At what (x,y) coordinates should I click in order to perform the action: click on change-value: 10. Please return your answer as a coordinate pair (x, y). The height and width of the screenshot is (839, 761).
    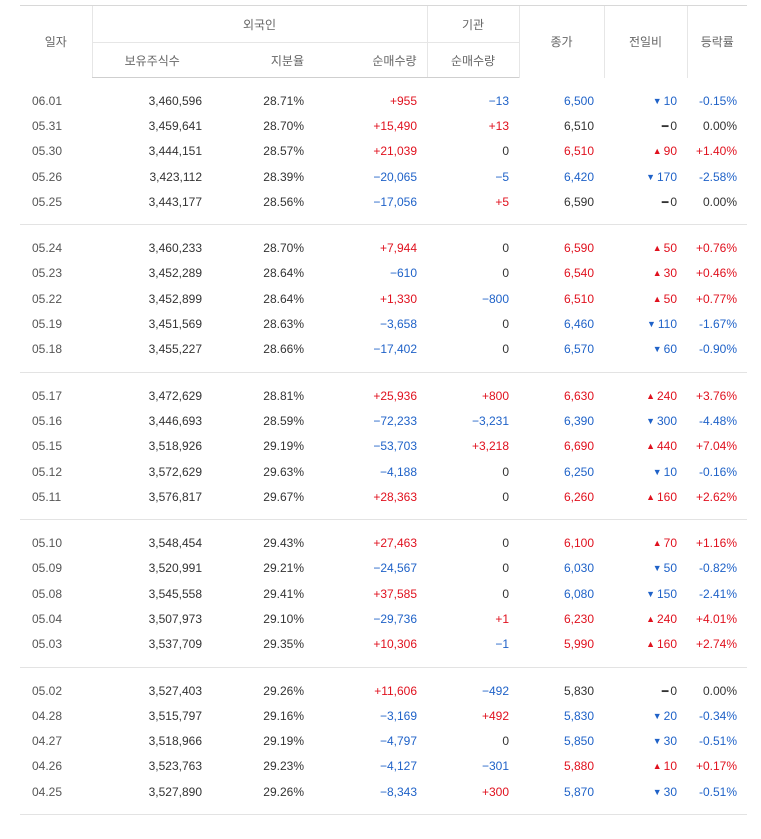
    Looking at the image, I should click on (670, 471).